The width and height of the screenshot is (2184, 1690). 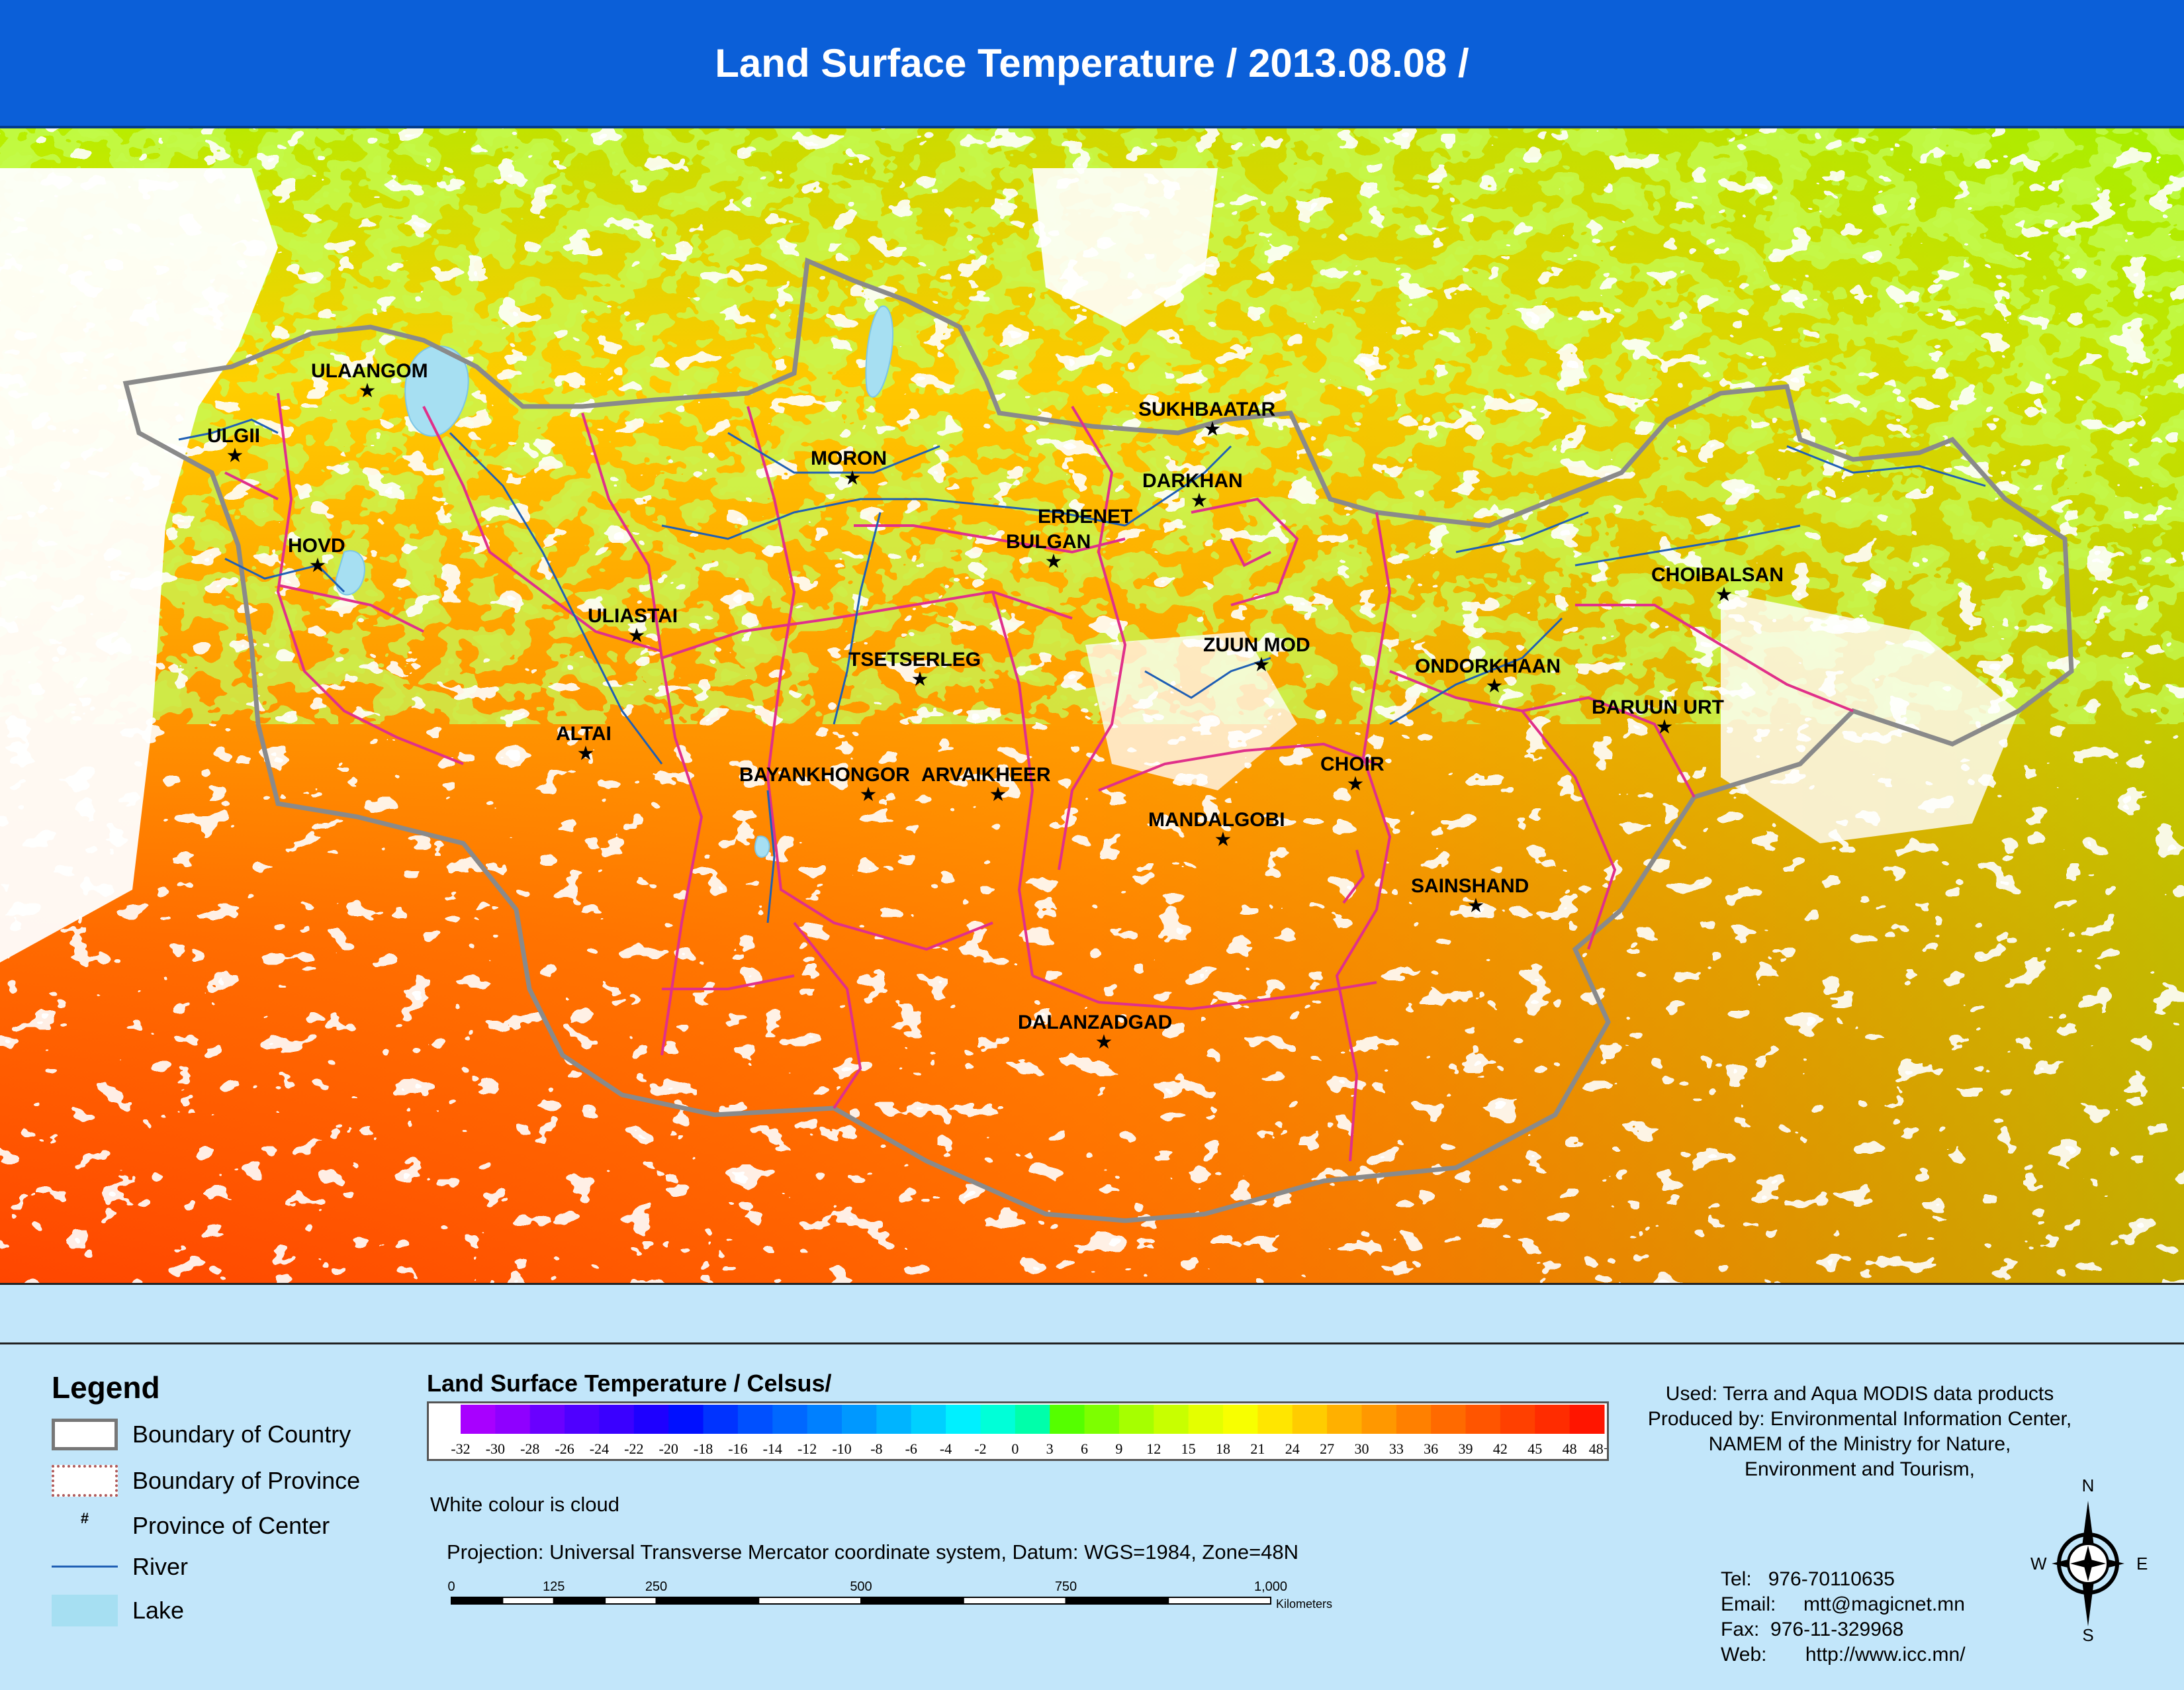 What do you see at coordinates (1843, 1655) in the screenshot?
I see `contact-web: Web: http://www.icc.mn/` at bounding box center [1843, 1655].